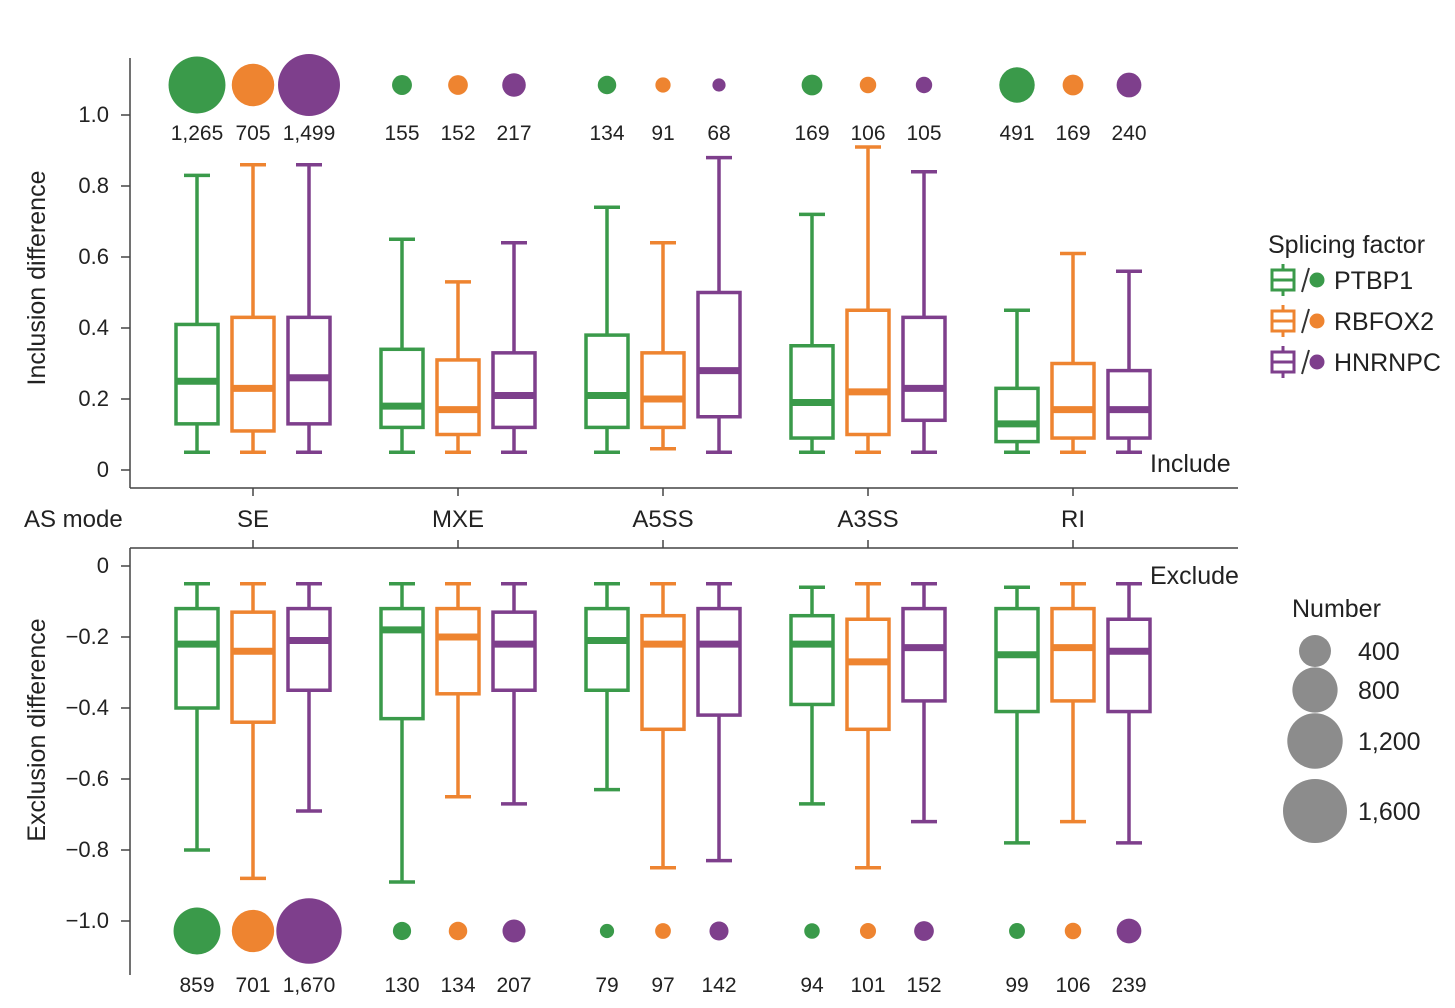  Describe the element at coordinates (1128, 133) in the screenshot. I see `count-label: 240` at that location.